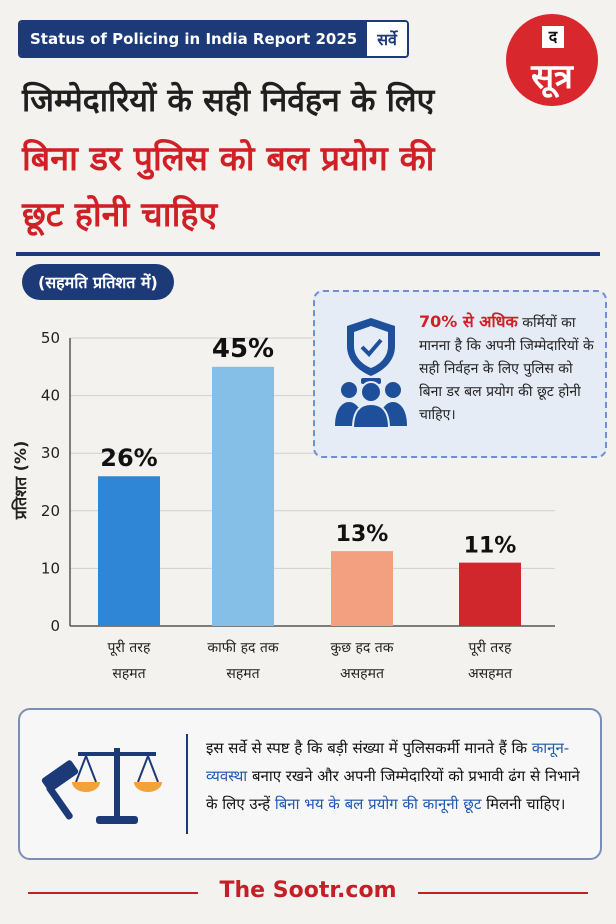 The height and width of the screenshot is (924, 616). Describe the element at coordinates (243, 647) in the screenshot. I see `x-tick-label: काफी हद तक` at that location.